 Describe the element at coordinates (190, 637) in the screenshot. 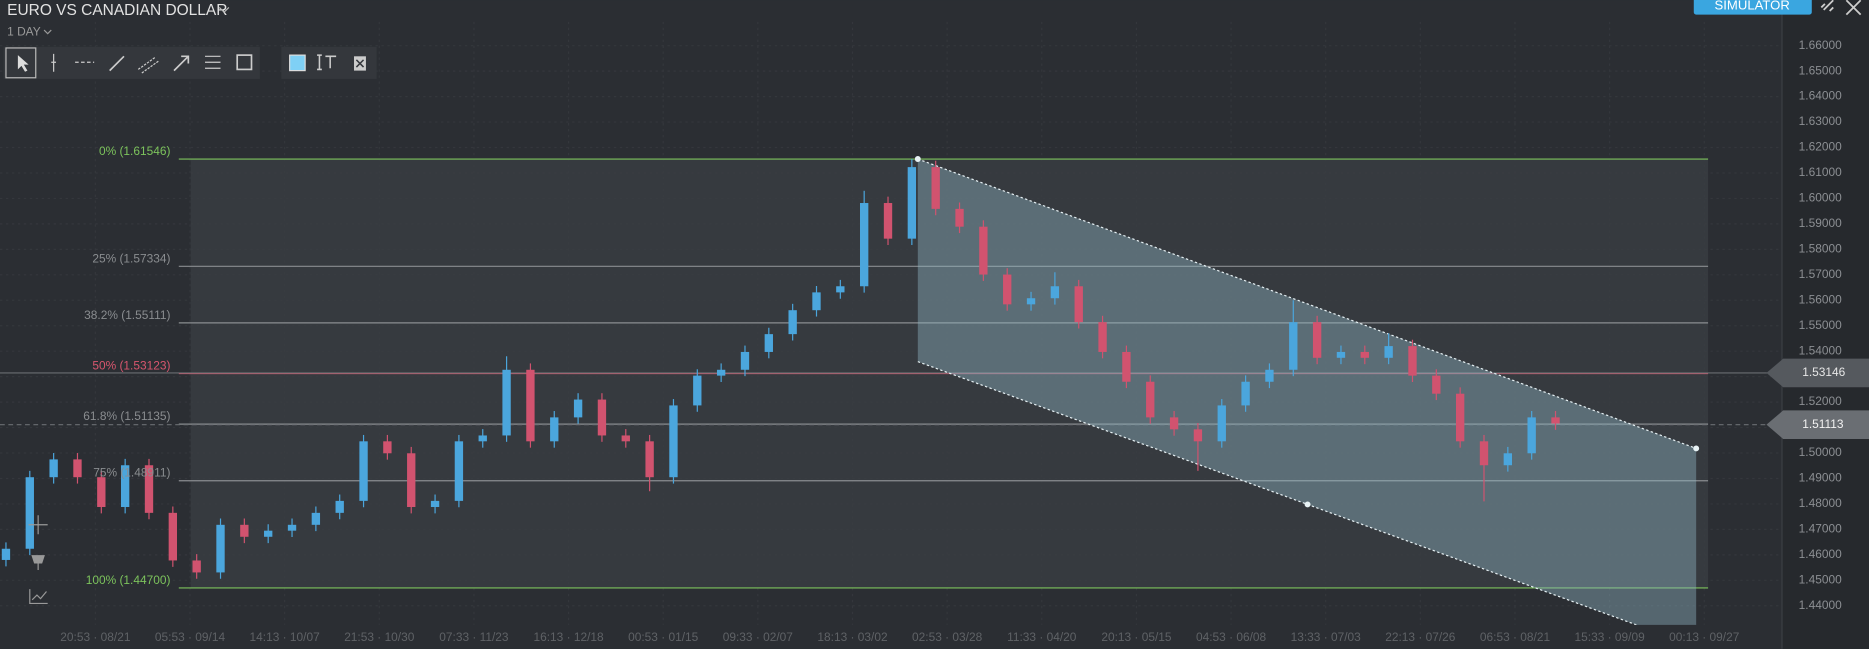

I see `x-tick-label: 05:53 · 09/14` at that location.